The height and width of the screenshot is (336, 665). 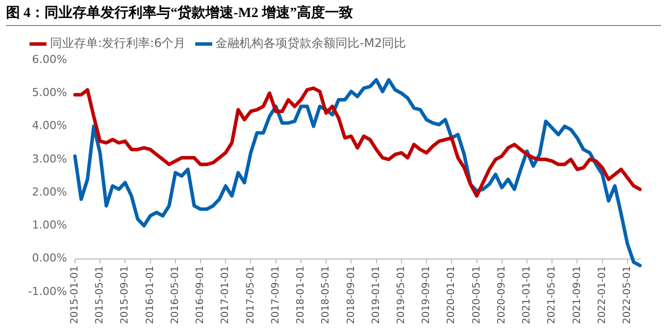 What do you see at coordinates (452, 295) in the screenshot?
I see `x-tick-label: 2020-01-01` at bounding box center [452, 295].